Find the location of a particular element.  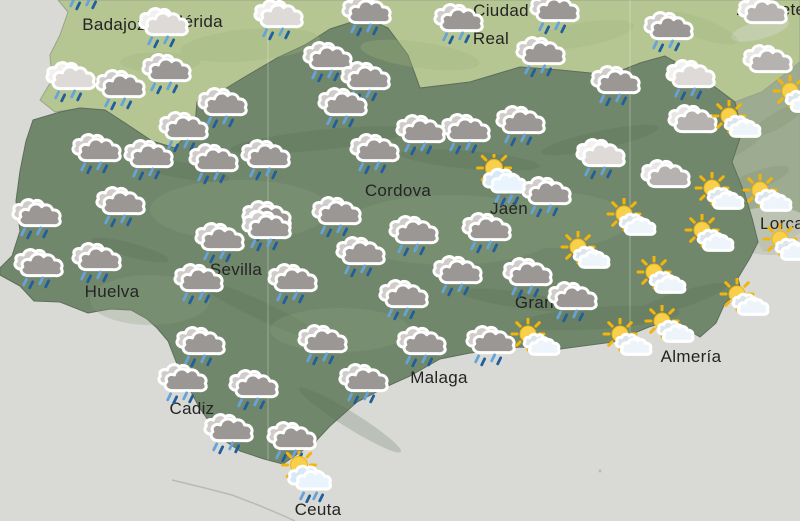

city-label-ciudad-real-line1: Ciudad is located at coordinates (501, 10).